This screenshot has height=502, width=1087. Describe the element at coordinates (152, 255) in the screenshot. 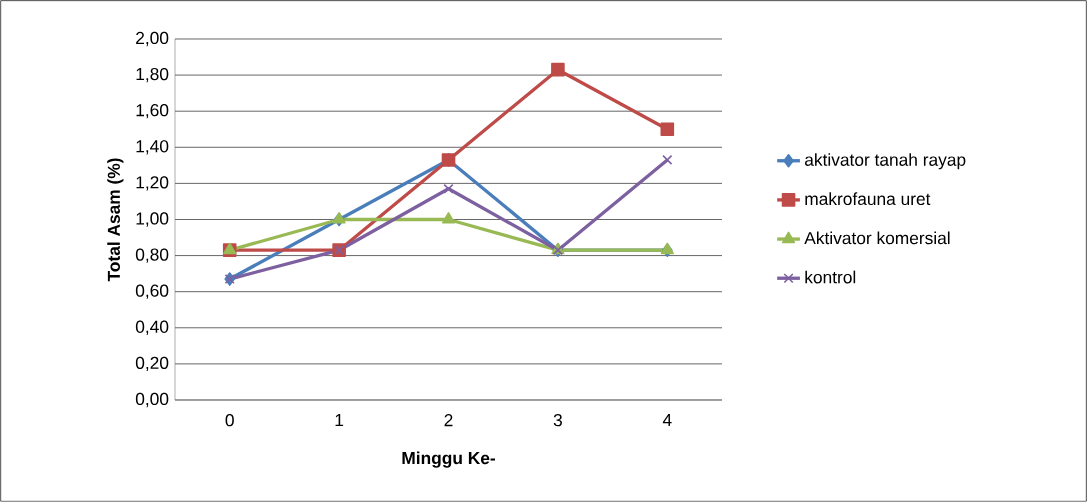

I see `y-tick-label: 0,80` at that location.